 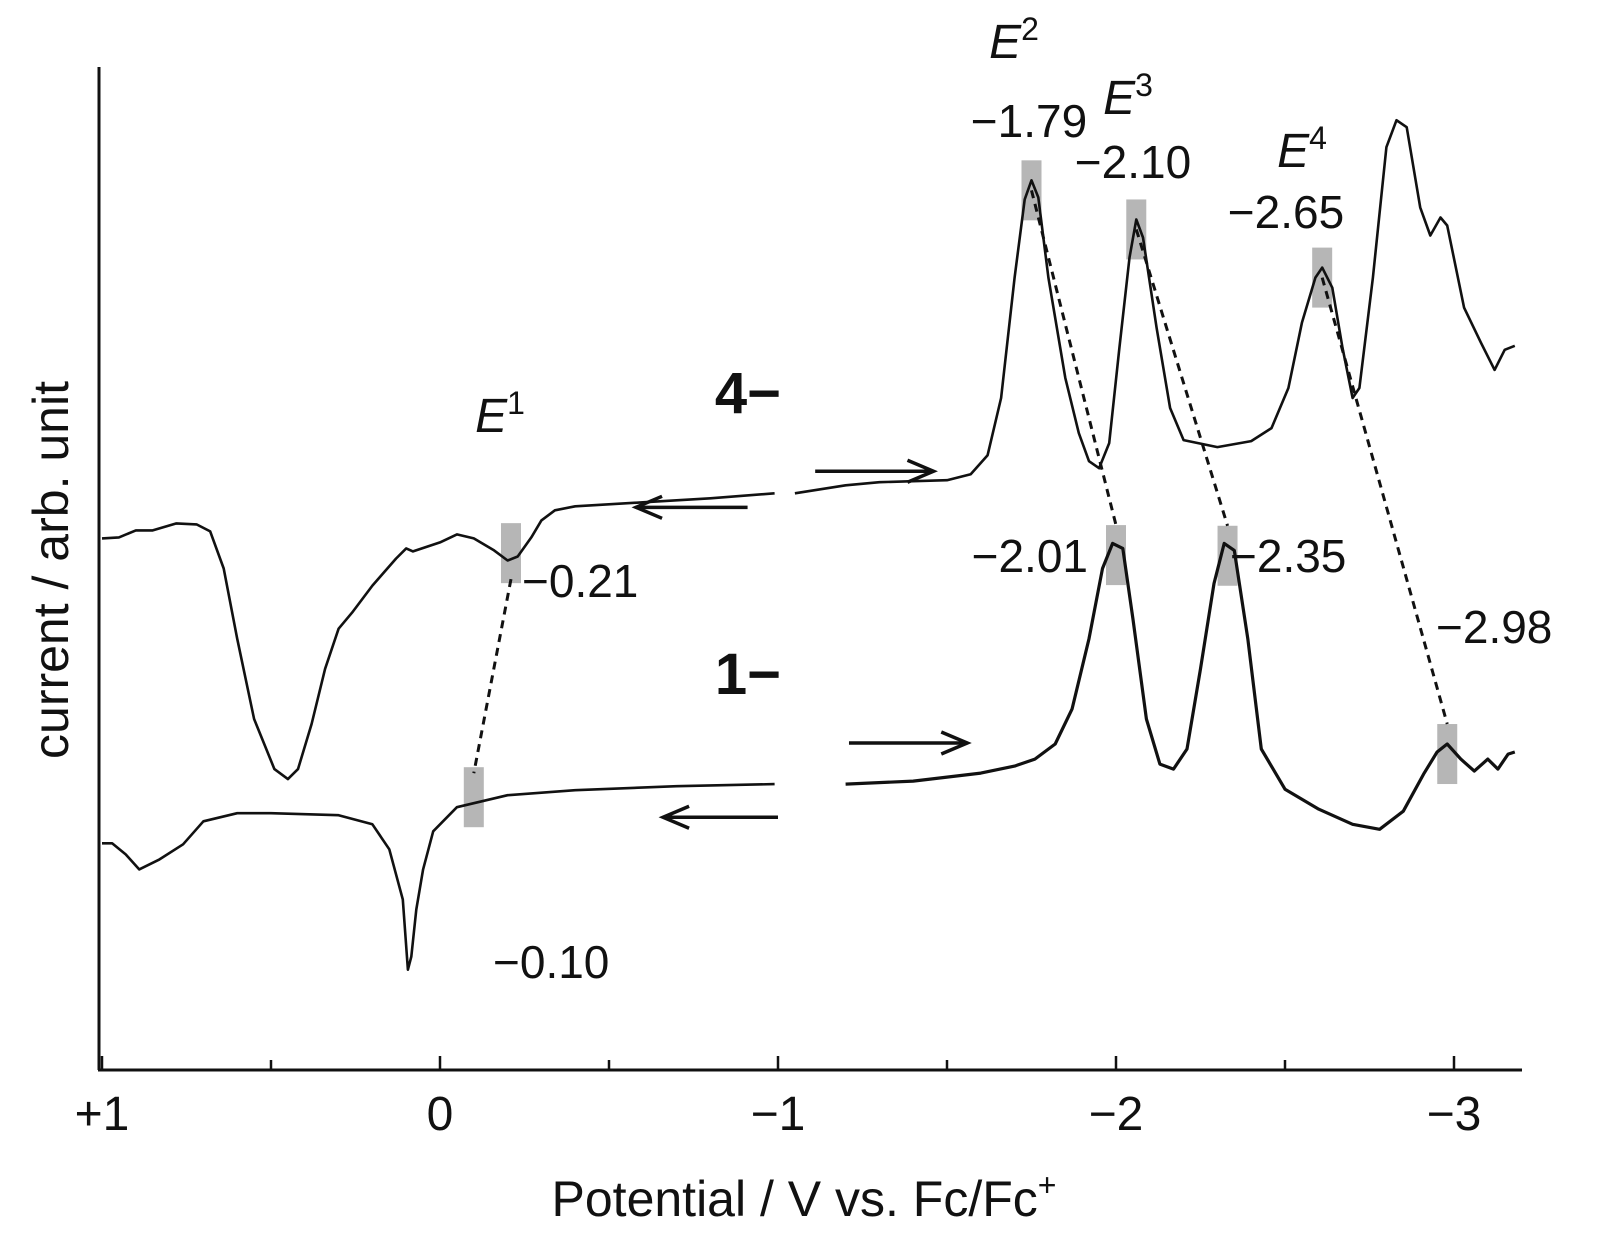 I want to click on x-tick-label: +1, so click(x=102, y=1114).